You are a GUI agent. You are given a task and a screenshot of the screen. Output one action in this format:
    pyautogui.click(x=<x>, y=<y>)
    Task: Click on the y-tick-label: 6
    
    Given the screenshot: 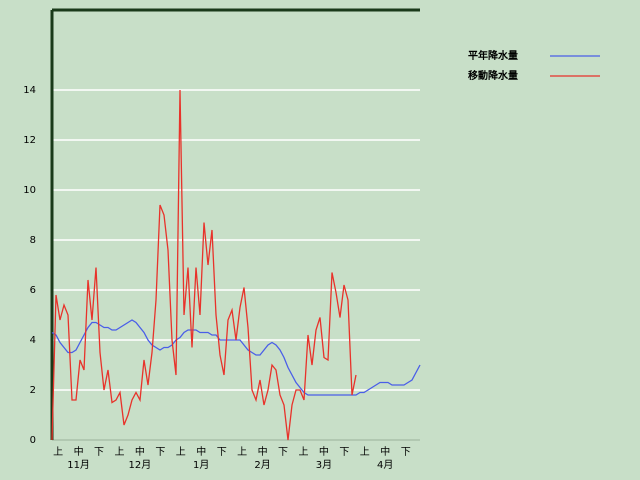 What is the action you would take?
    pyautogui.click(x=33, y=290)
    